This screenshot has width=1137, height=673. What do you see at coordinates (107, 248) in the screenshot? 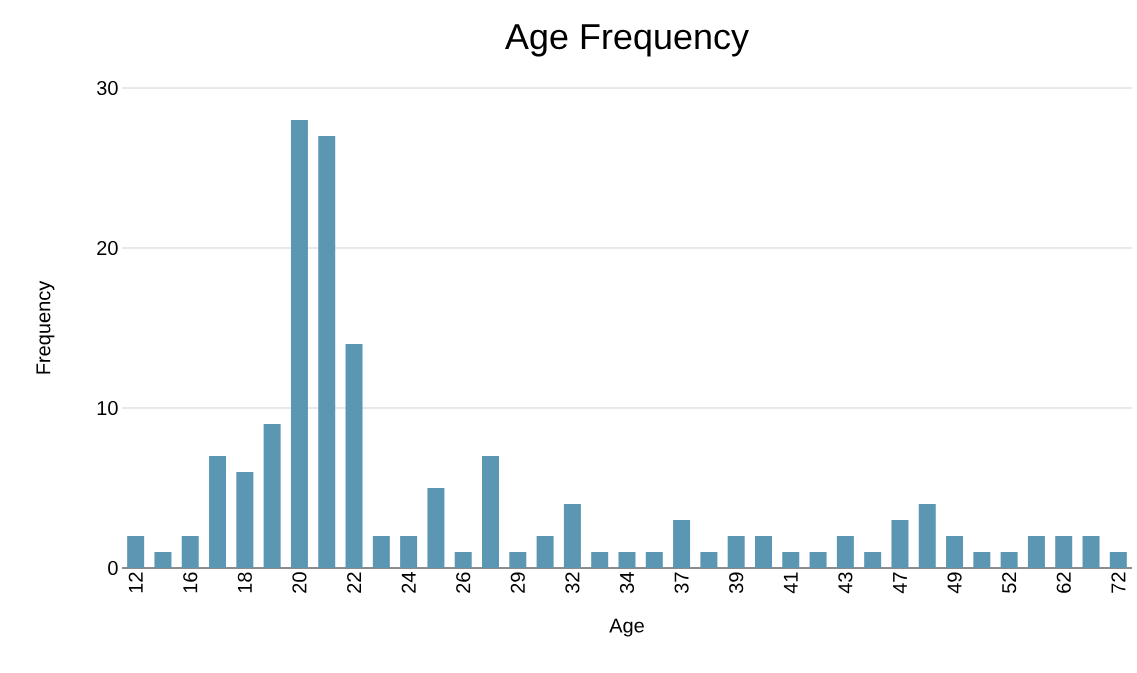
I see `y-tick-label: 20` at bounding box center [107, 248].